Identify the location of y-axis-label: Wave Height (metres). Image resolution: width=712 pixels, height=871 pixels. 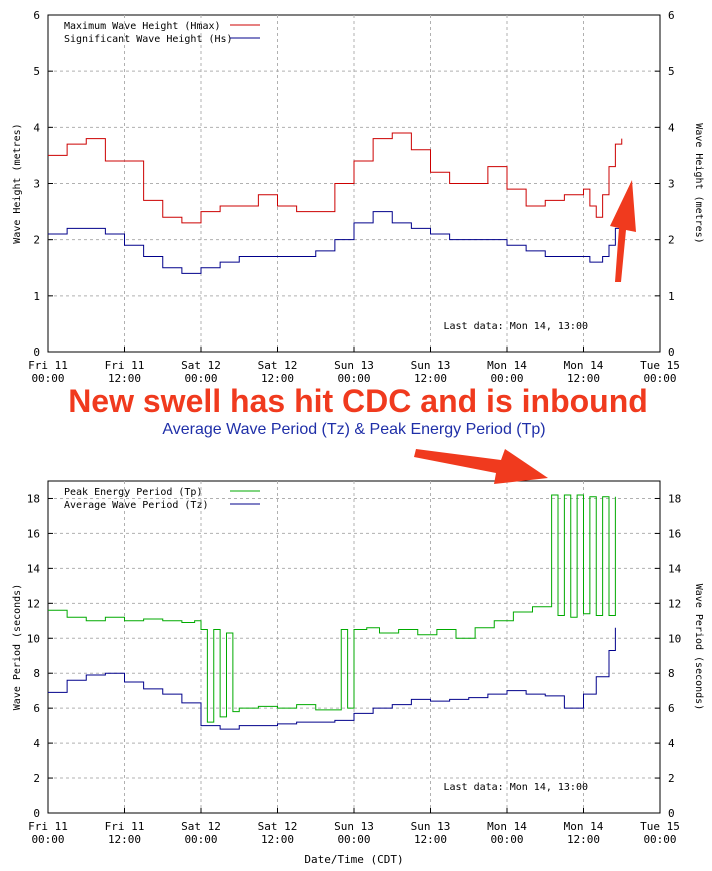
(17, 183).